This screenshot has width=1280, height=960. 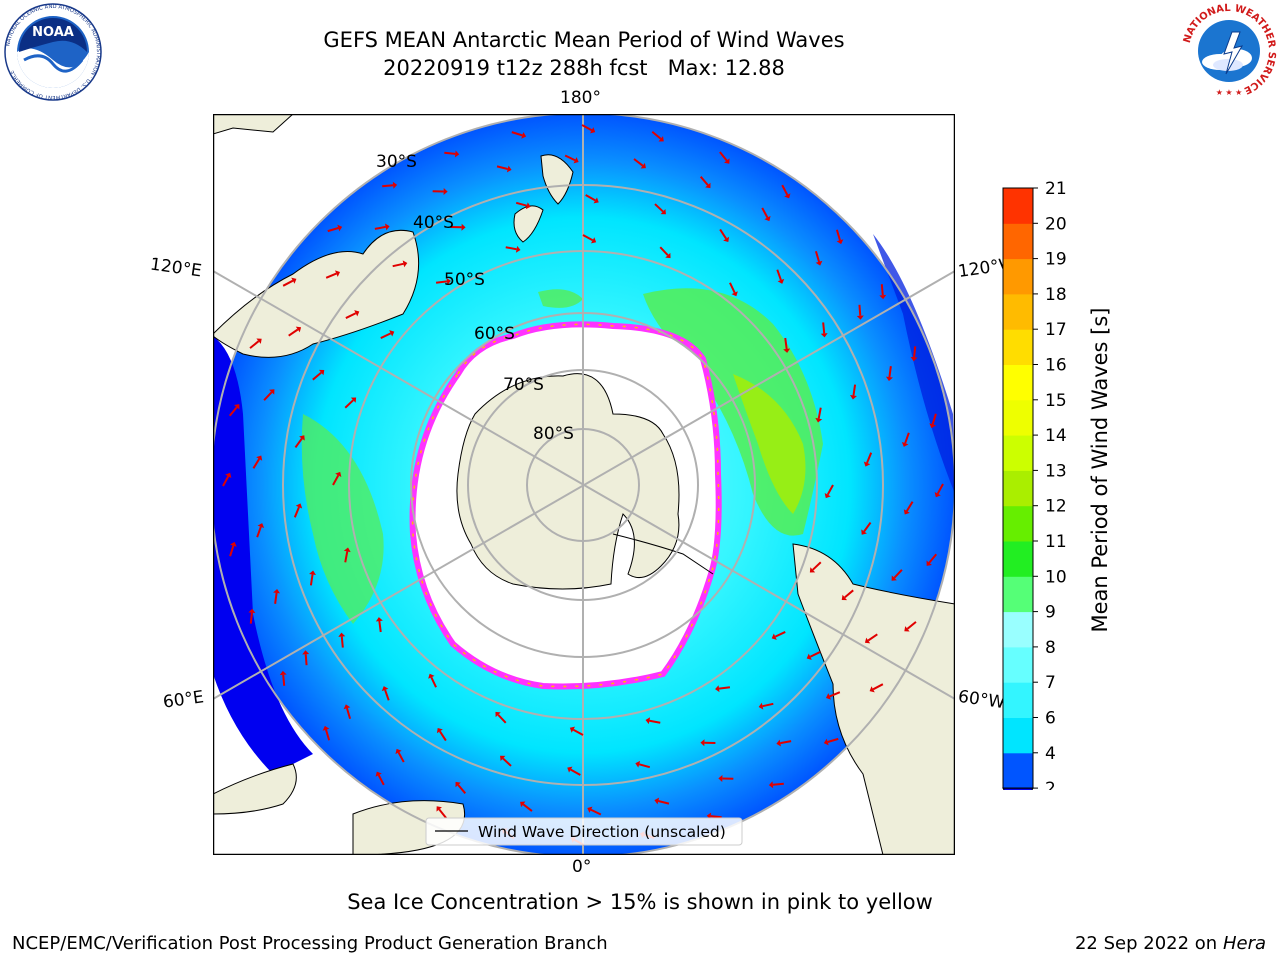 I want to click on colorbar-tick-label: 17, so click(x=1056, y=330).